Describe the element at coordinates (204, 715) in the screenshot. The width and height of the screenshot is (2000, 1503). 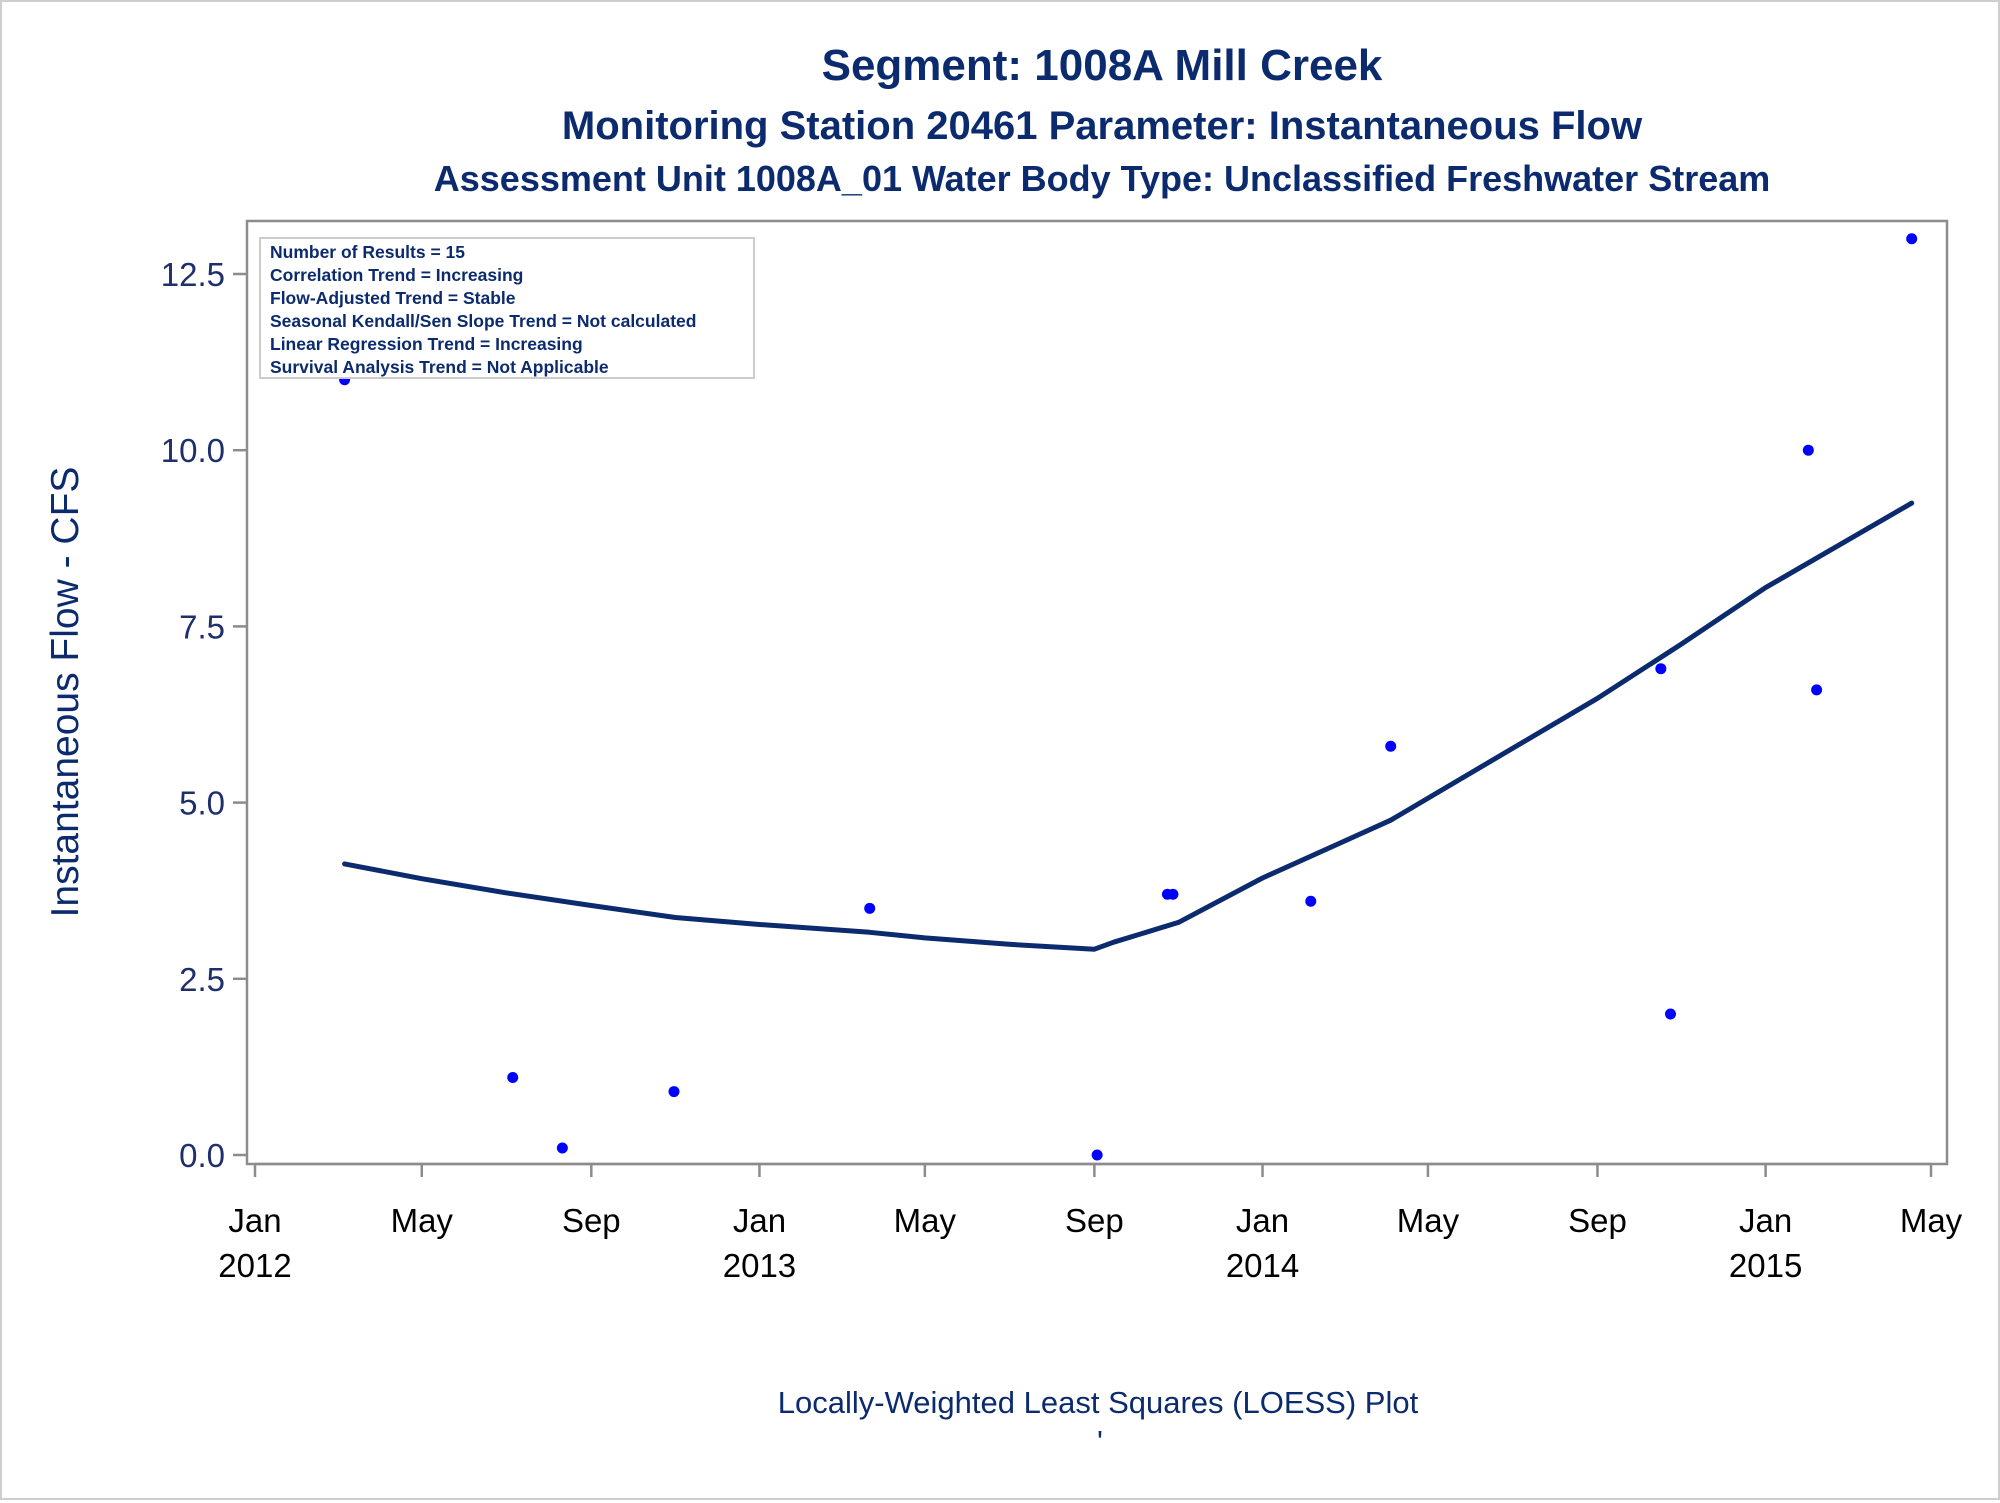
I see `y-axis: 0.0 2.5 5.0 7.5 10.0 12.5` at that location.